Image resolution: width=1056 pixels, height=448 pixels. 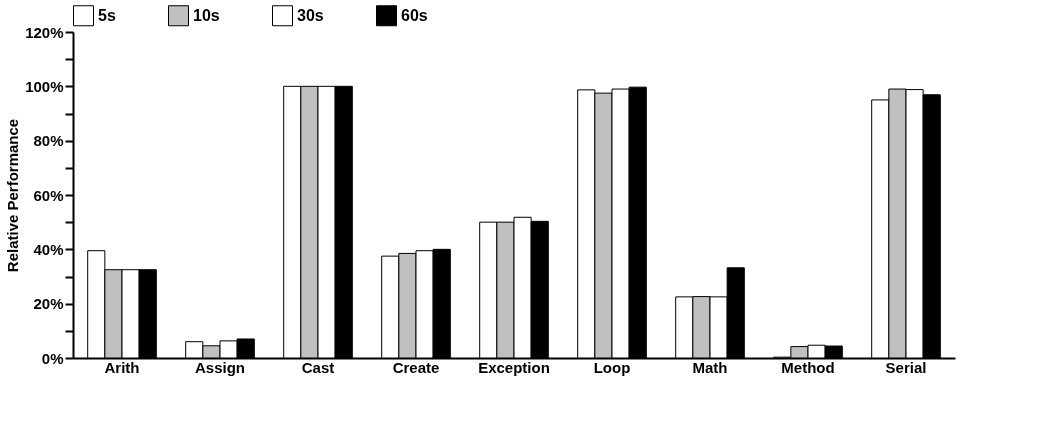 What do you see at coordinates (414, 15) in the screenshot?
I see `legend-label: 60s` at bounding box center [414, 15].